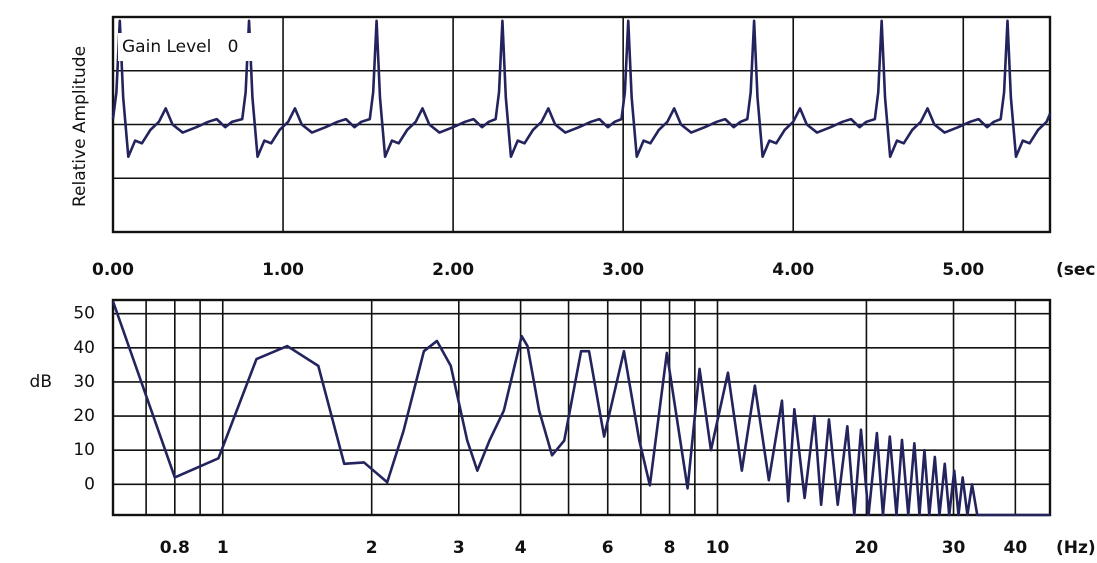 Image resolution: width=1097 pixels, height=563 pixels. I want to click on y-tick-label: 20, so click(84, 416).